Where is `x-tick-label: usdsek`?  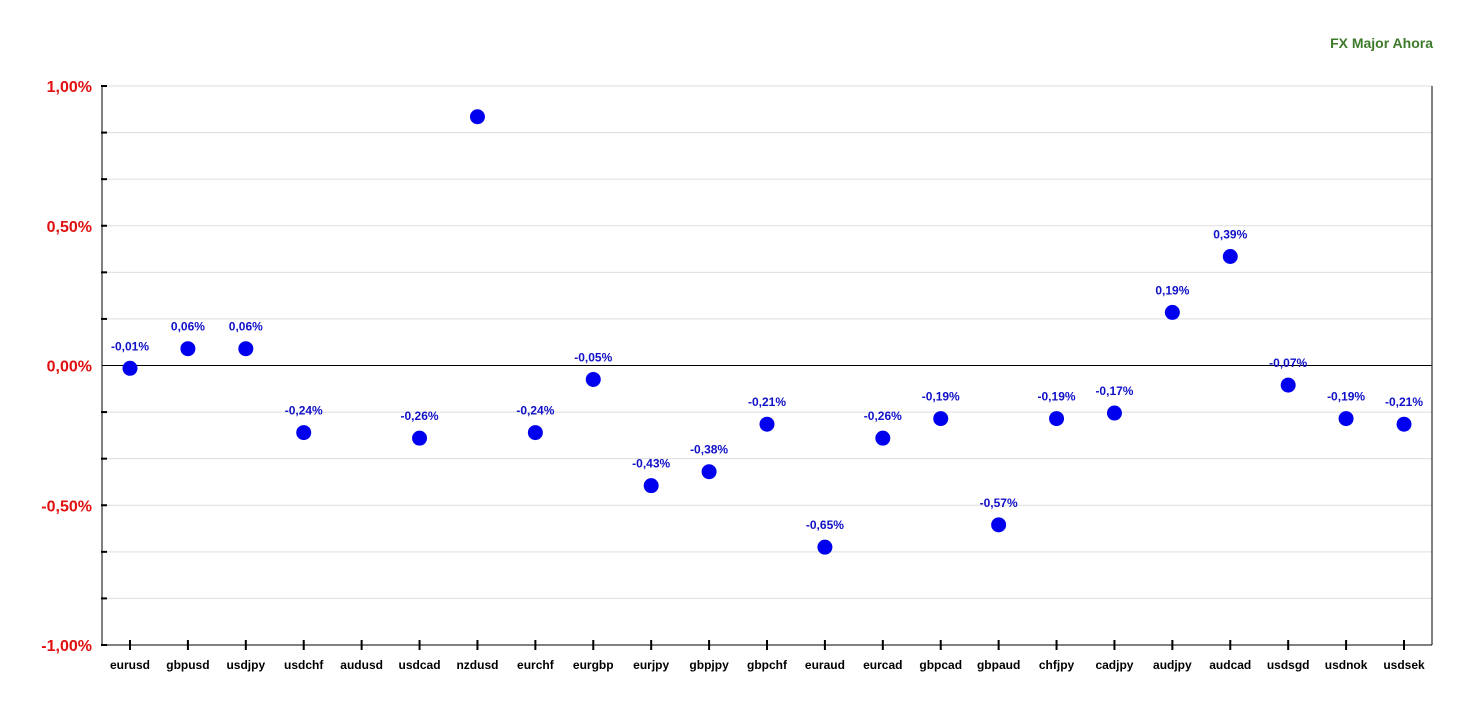 x-tick-label: usdsek is located at coordinates (1404, 665).